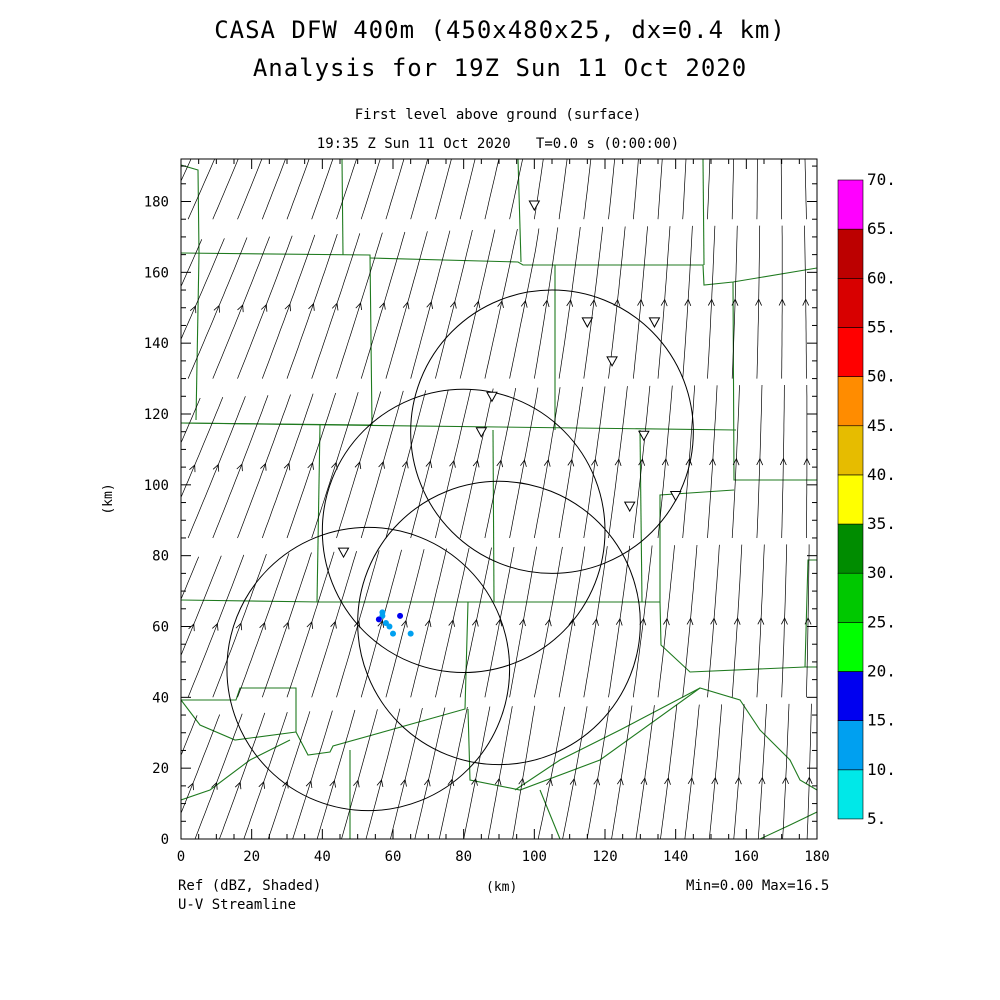 Image resolution: width=1000 pixels, height=1000 pixels. What do you see at coordinates (881, 179) in the screenshot?
I see `colorbar-label: 70.` at bounding box center [881, 179].